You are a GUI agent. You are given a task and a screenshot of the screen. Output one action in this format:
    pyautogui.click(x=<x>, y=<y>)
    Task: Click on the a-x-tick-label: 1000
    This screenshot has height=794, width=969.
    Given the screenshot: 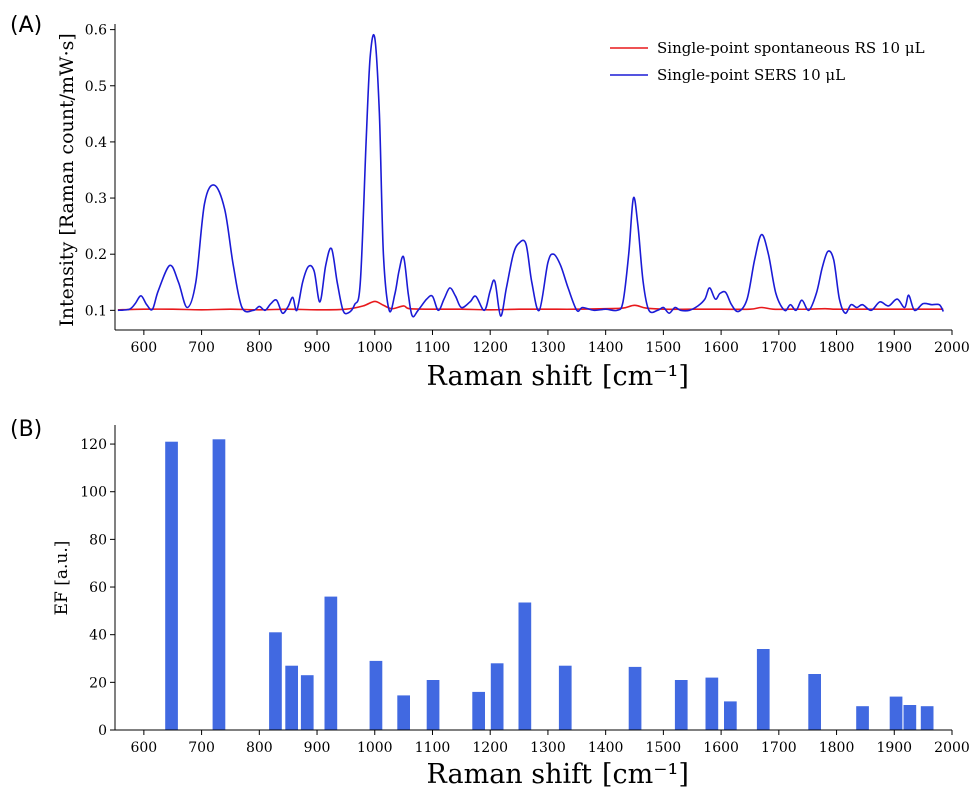 What is the action you would take?
    pyautogui.click(x=375, y=348)
    